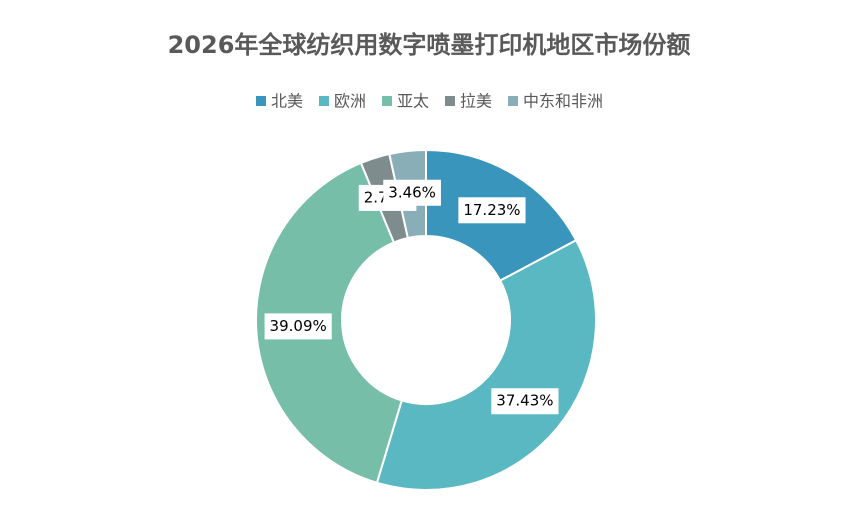  I want to click on legend-label: 亚太, so click(413, 101).